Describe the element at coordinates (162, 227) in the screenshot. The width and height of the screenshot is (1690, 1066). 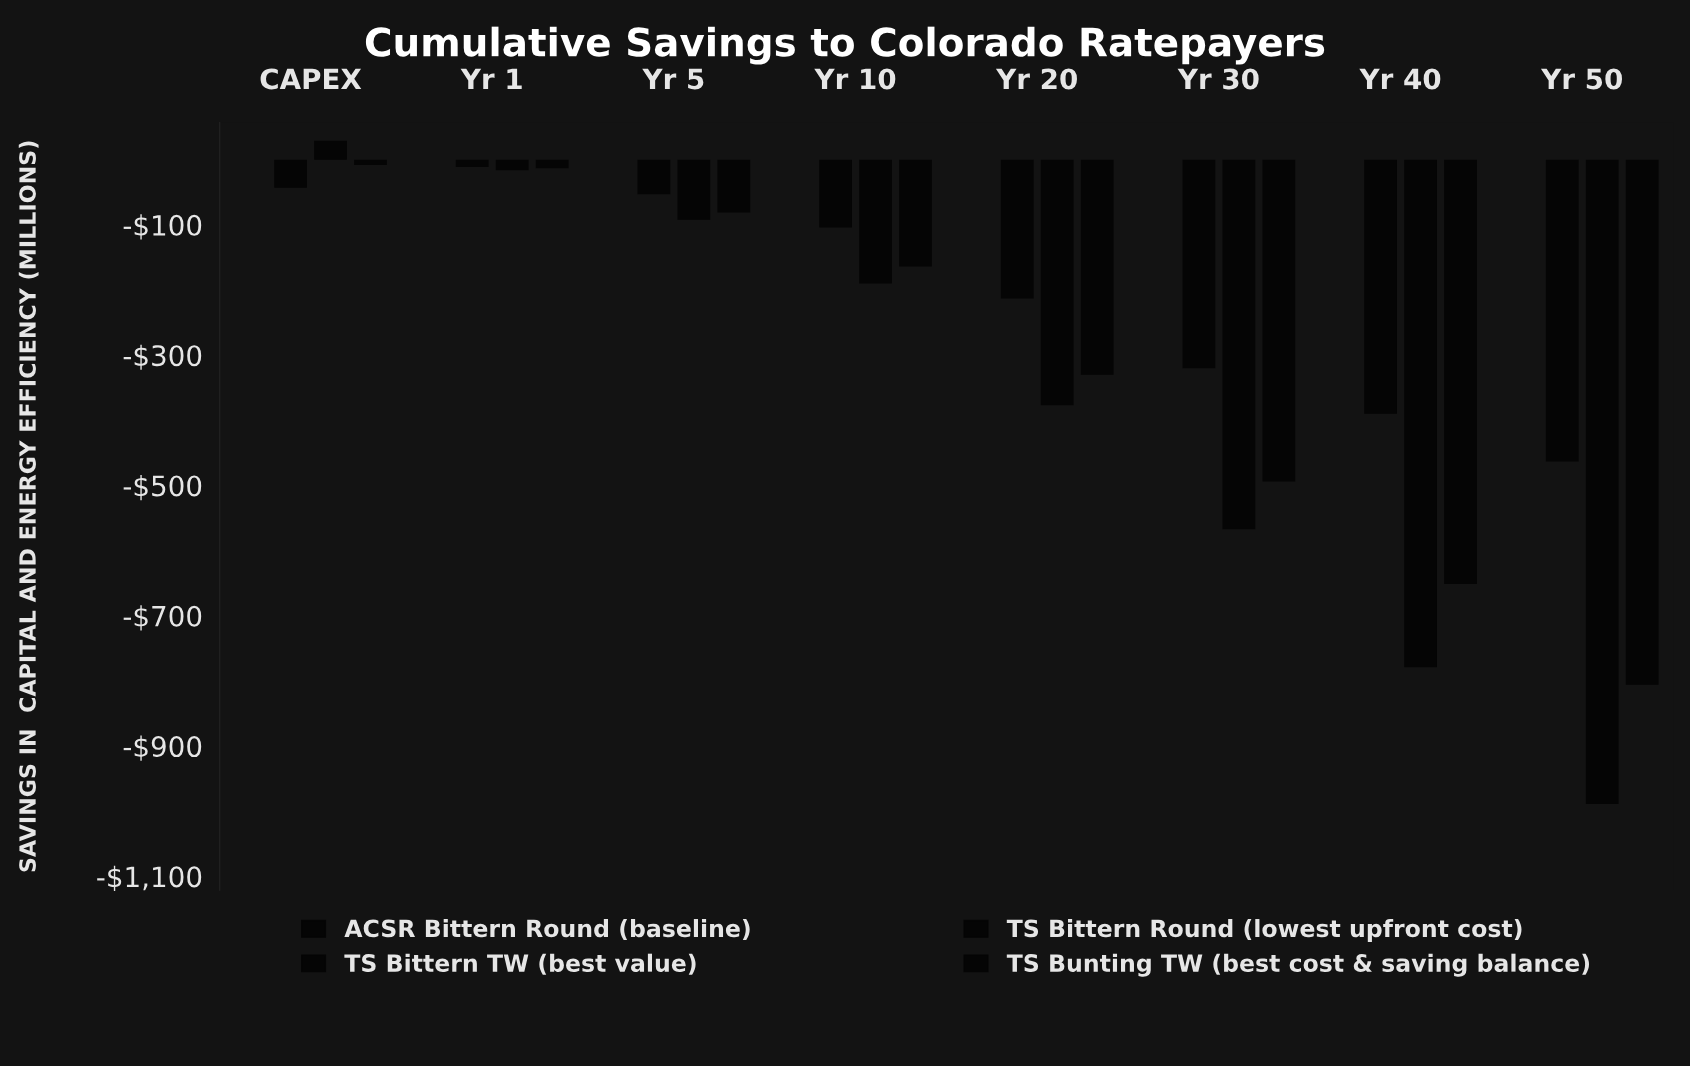
I see `y-tick-label: -$100` at that location.